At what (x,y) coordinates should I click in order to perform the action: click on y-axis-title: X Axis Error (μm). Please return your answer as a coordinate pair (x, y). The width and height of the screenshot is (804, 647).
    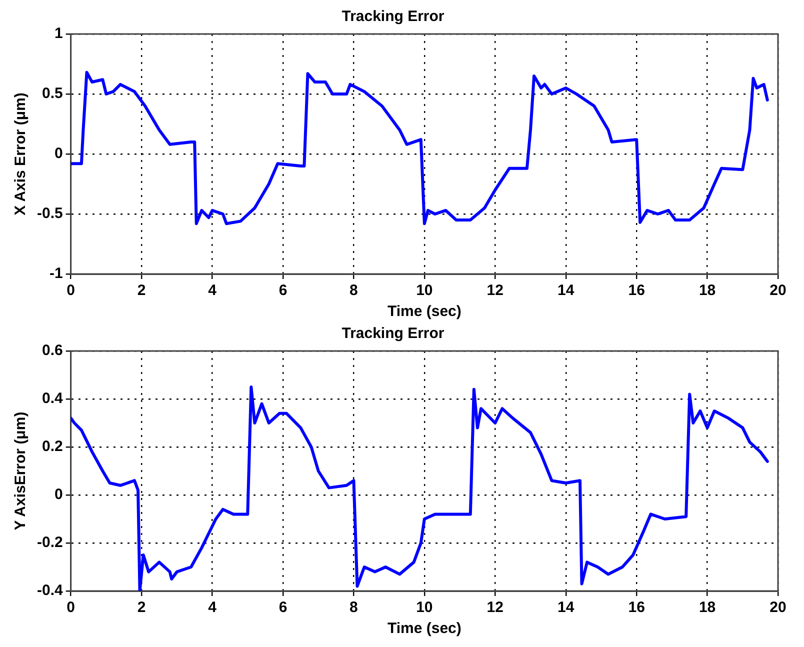
    Looking at the image, I should click on (21, 154).